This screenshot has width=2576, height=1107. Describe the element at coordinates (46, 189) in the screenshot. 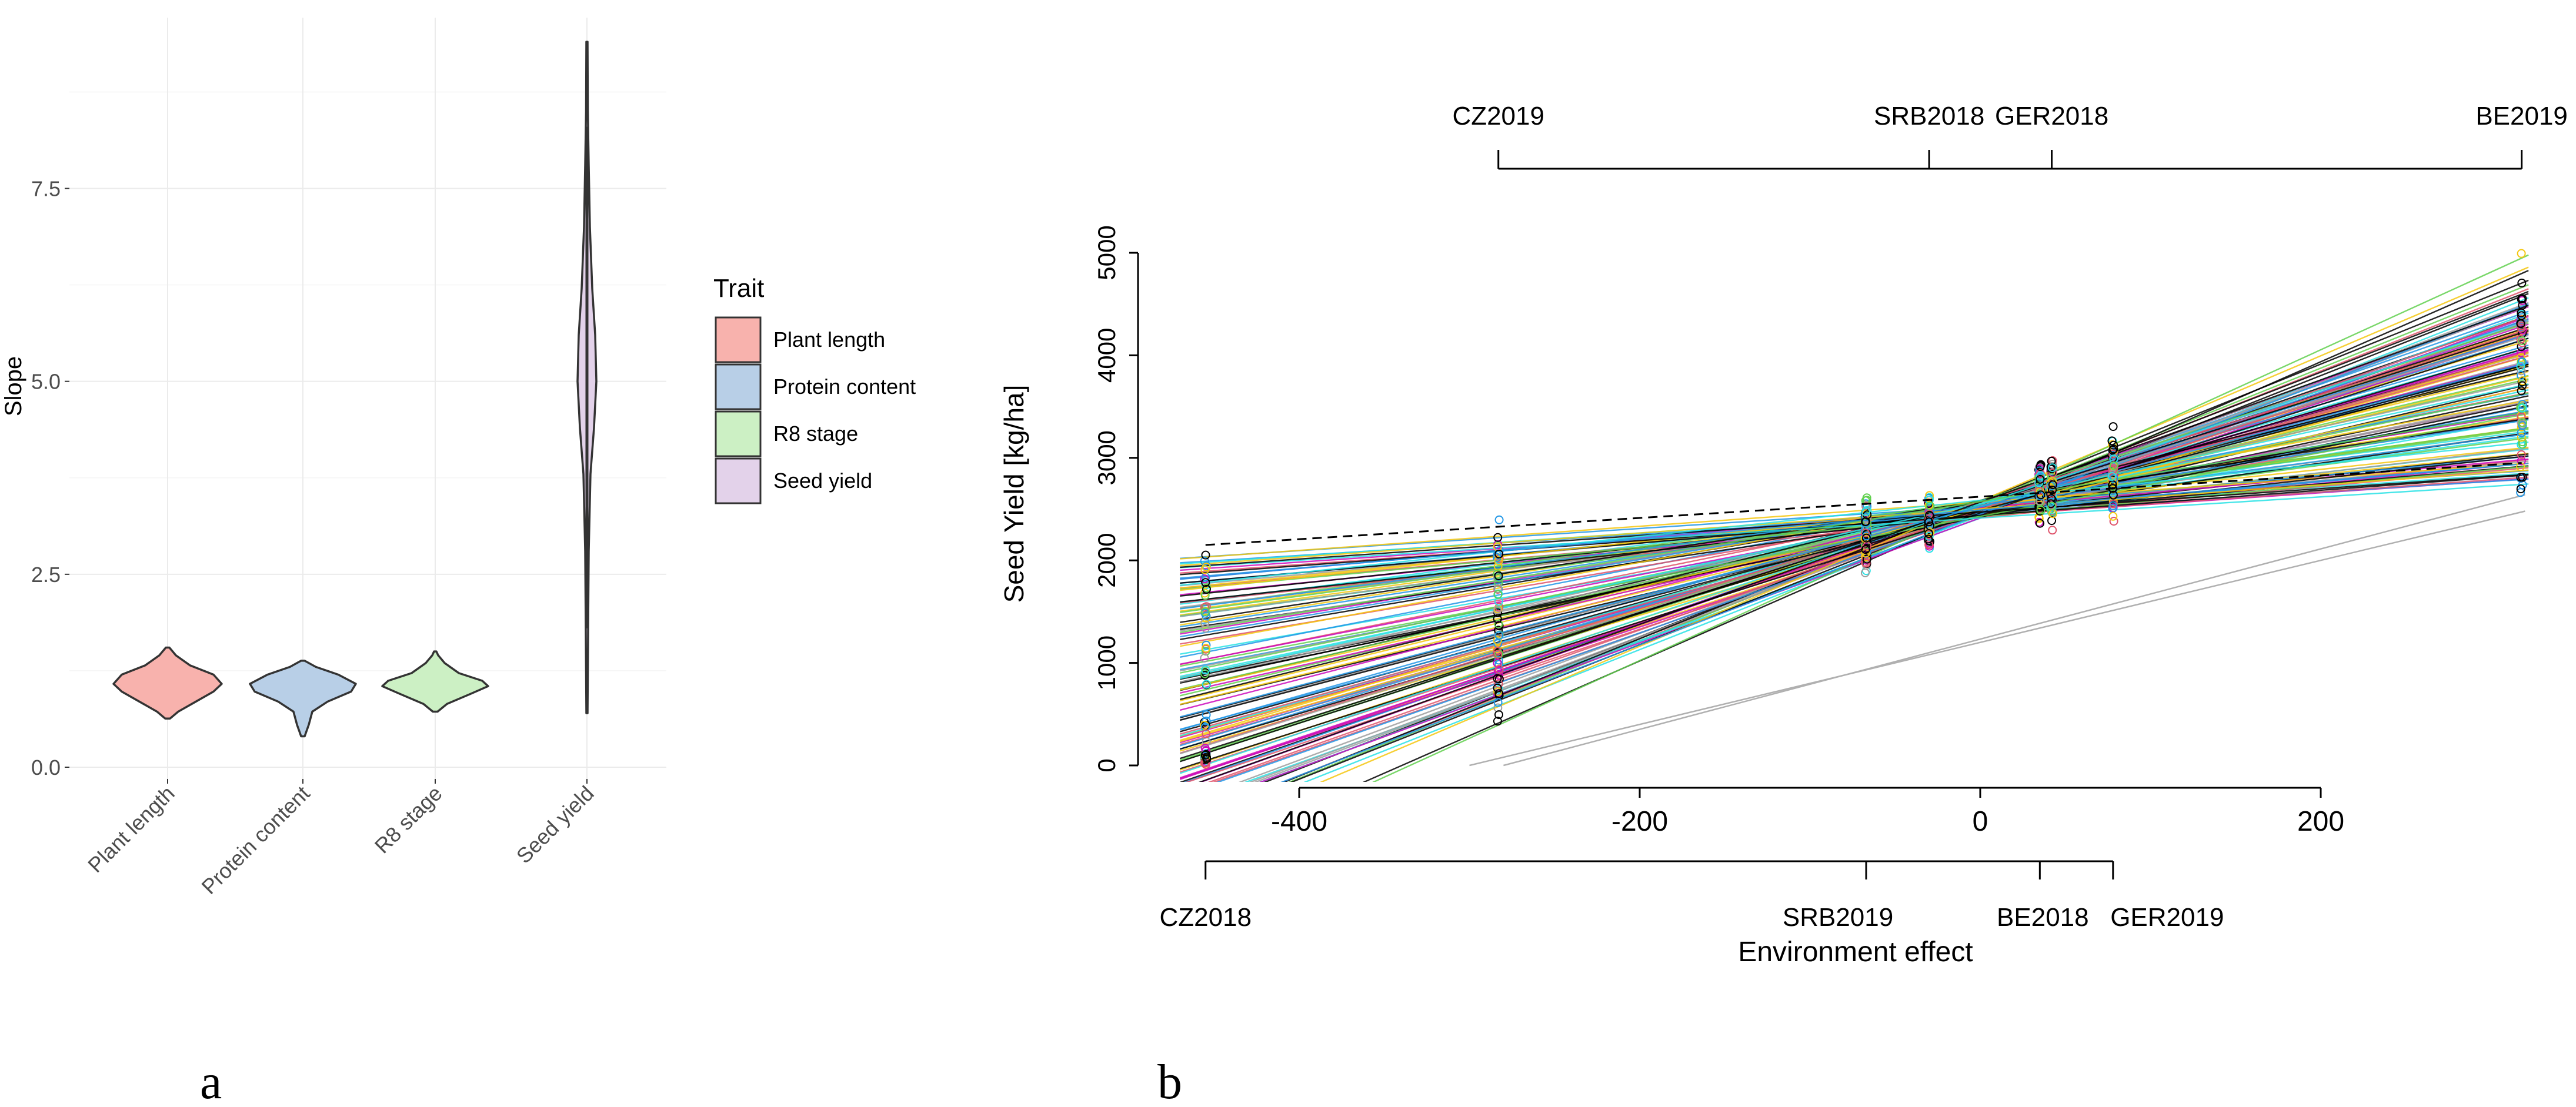

I see `y-tick-label: 7.5` at that location.